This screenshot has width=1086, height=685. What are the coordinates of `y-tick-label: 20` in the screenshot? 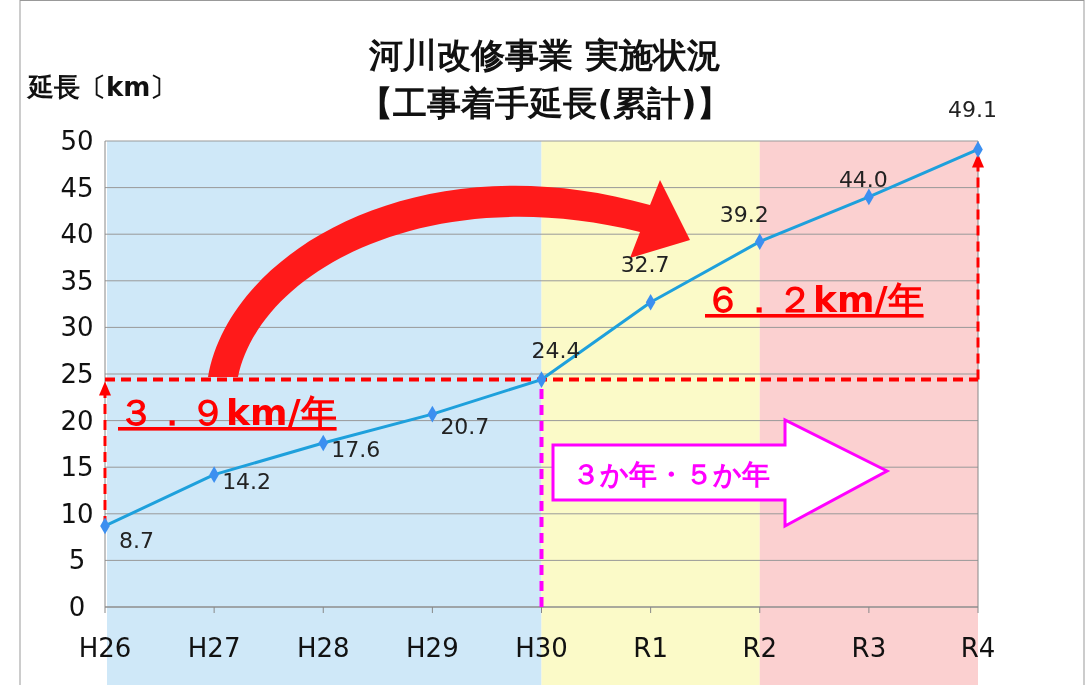 It's located at (77, 420).